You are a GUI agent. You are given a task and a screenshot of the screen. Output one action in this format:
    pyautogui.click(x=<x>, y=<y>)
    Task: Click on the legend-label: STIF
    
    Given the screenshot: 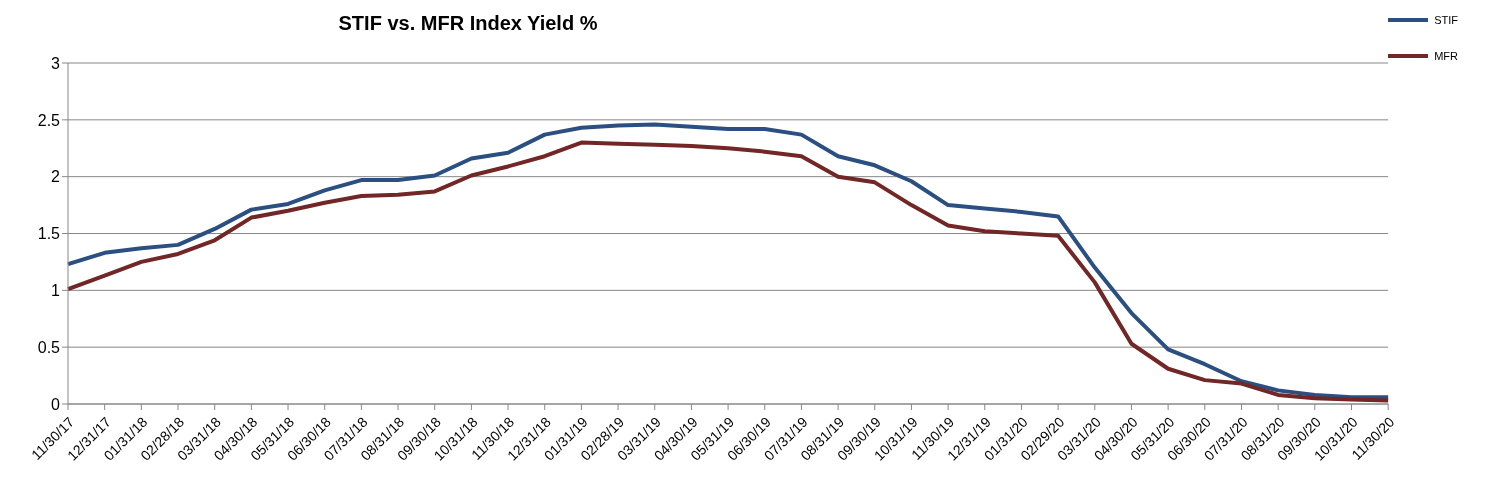 What is the action you would take?
    pyautogui.click(x=1446, y=20)
    